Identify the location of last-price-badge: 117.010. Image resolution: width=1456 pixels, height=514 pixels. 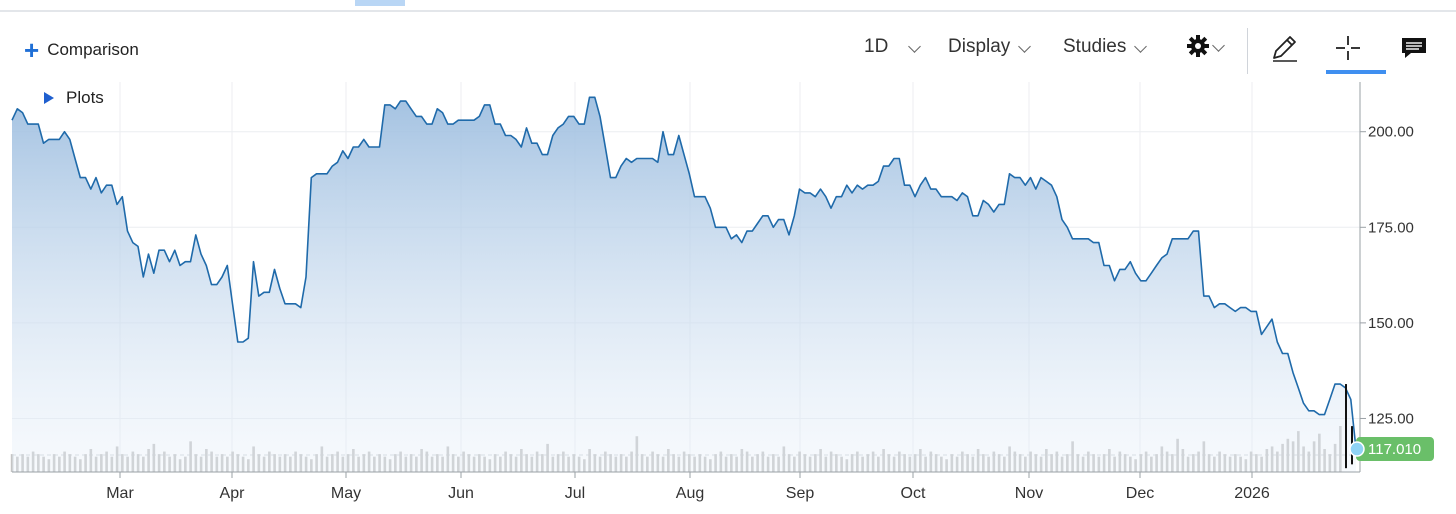
(1391, 449).